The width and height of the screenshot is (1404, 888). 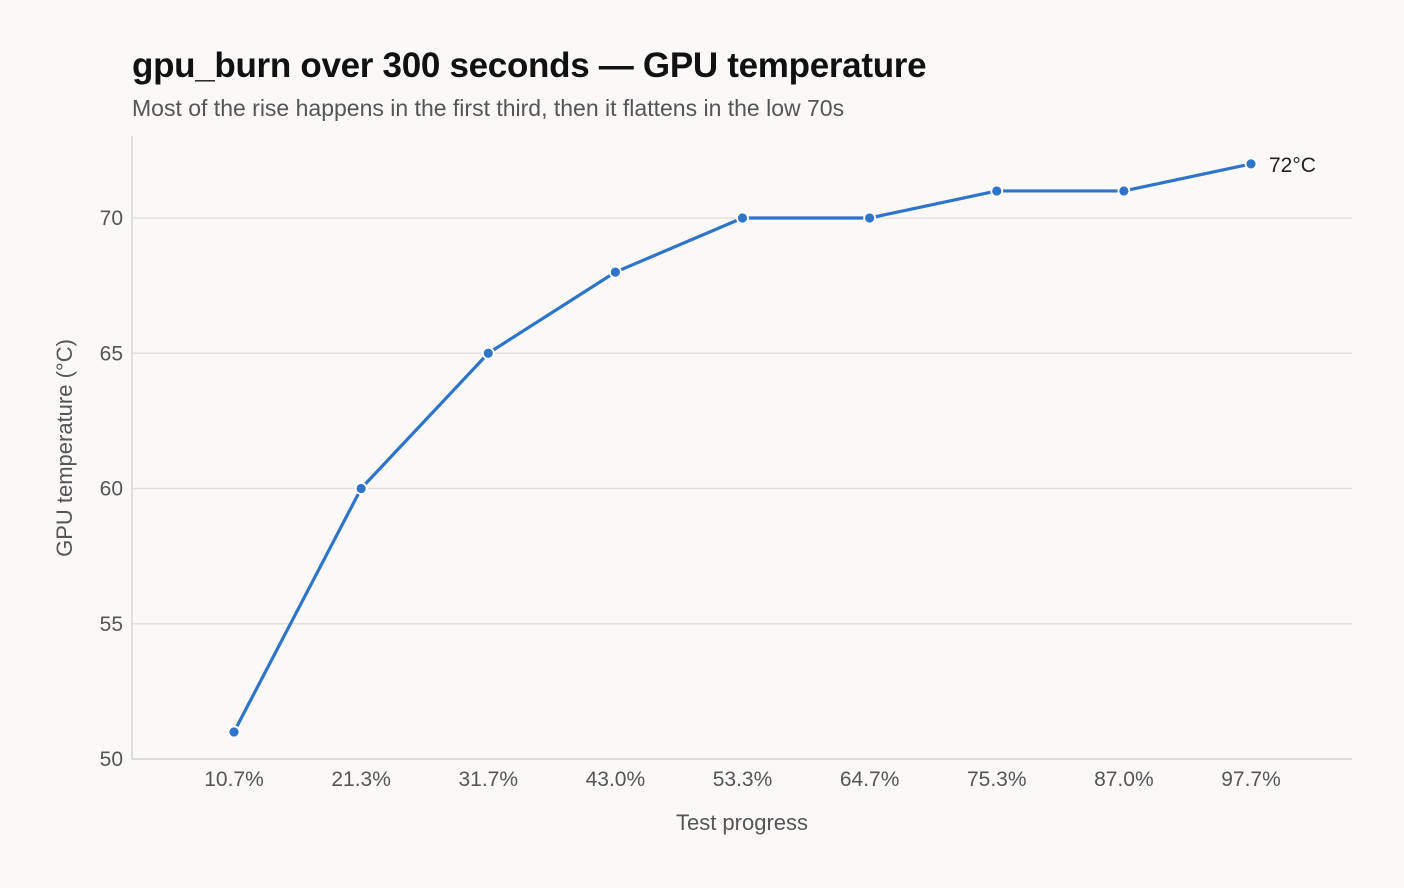 What do you see at coordinates (361, 779) in the screenshot?
I see `x-tick-label: 21.3%` at bounding box center [361, 779].